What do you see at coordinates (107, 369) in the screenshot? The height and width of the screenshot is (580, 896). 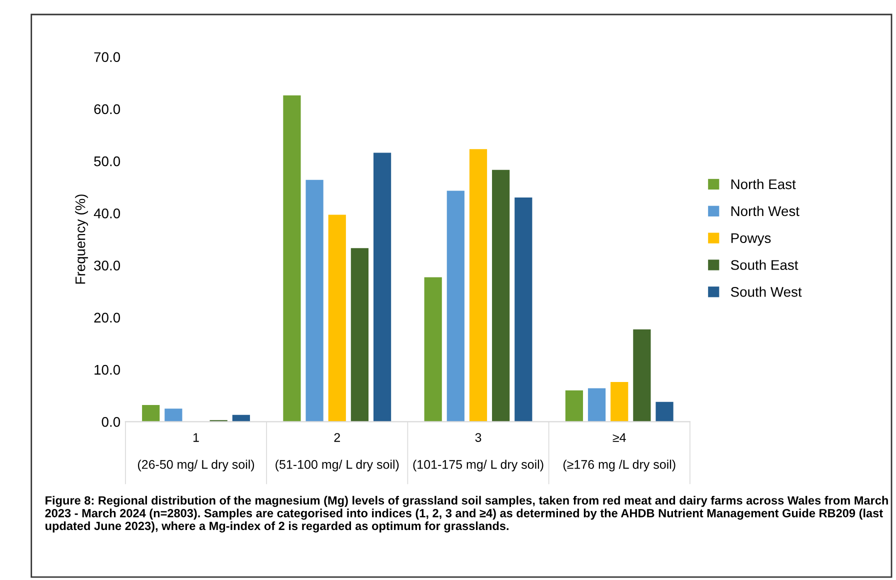 I see `y-tick-label: 10.0` at bounding box center [107, 369].